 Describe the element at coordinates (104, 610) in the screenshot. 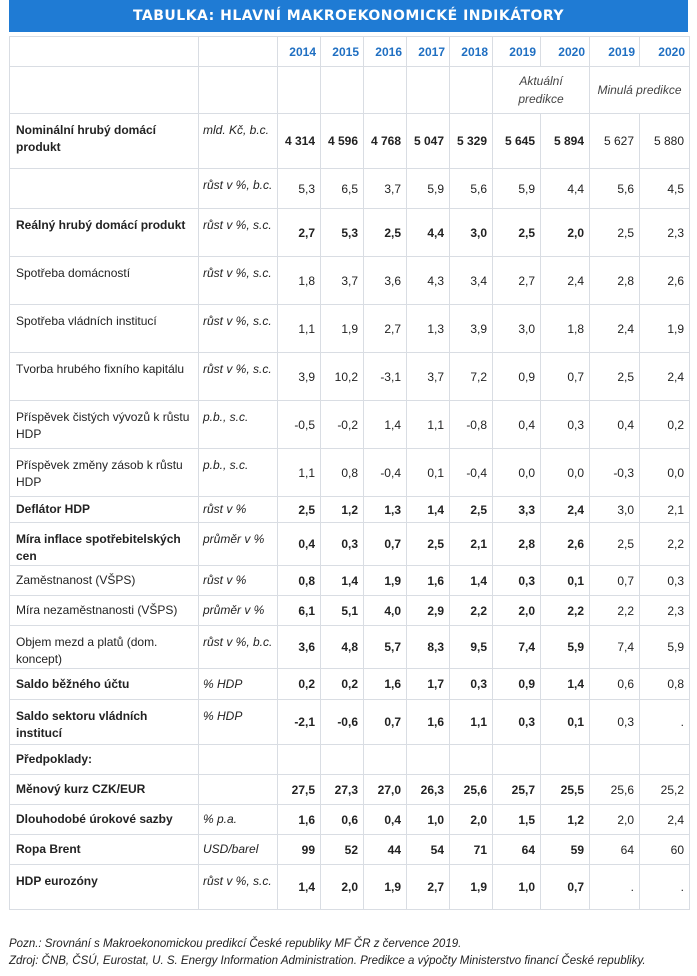

I see `indicator-name: Míra nezaměstnanosti (VŠPS)` at that location.